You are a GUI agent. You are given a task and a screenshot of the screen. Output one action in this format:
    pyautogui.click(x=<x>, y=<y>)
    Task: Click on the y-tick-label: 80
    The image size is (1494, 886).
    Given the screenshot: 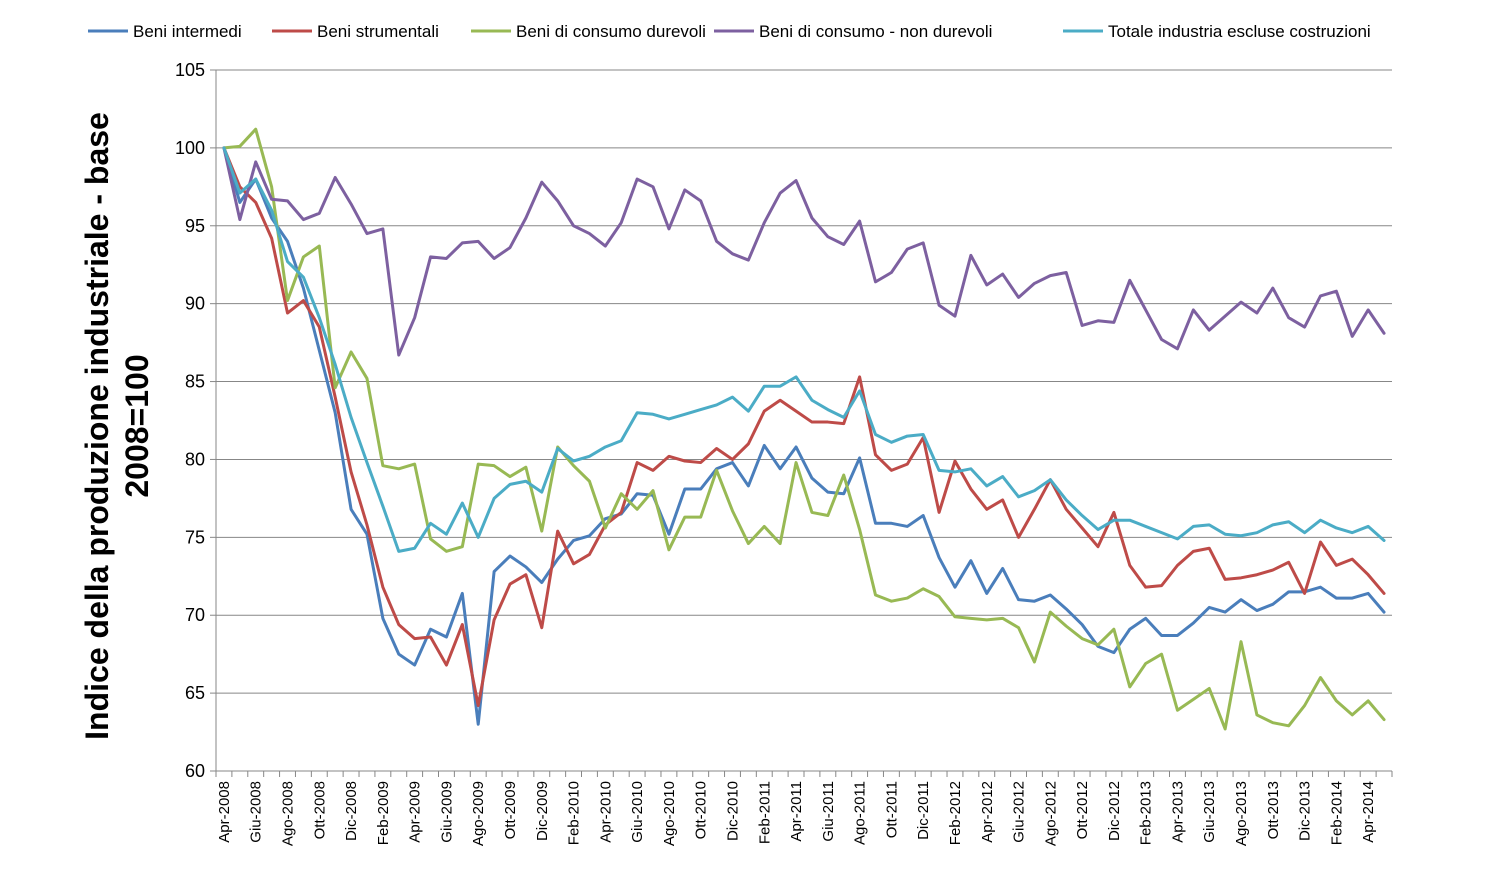 What is the action you would take?
    pyautogui.click(x=195, y=459)
    